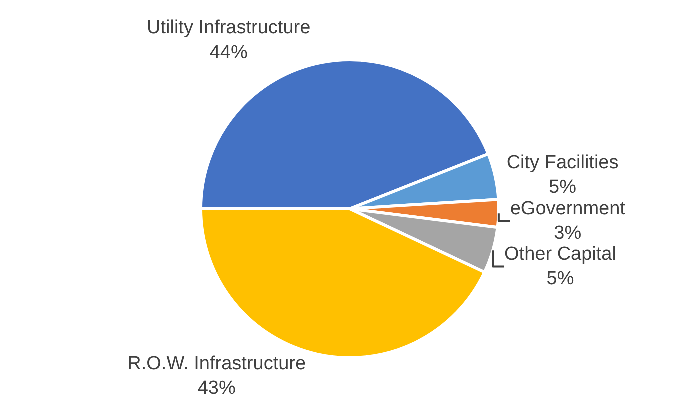 Image resolution: width=700 pixels, height=408 pixels. I want to click on data-label: 43%, so click(217, 389).